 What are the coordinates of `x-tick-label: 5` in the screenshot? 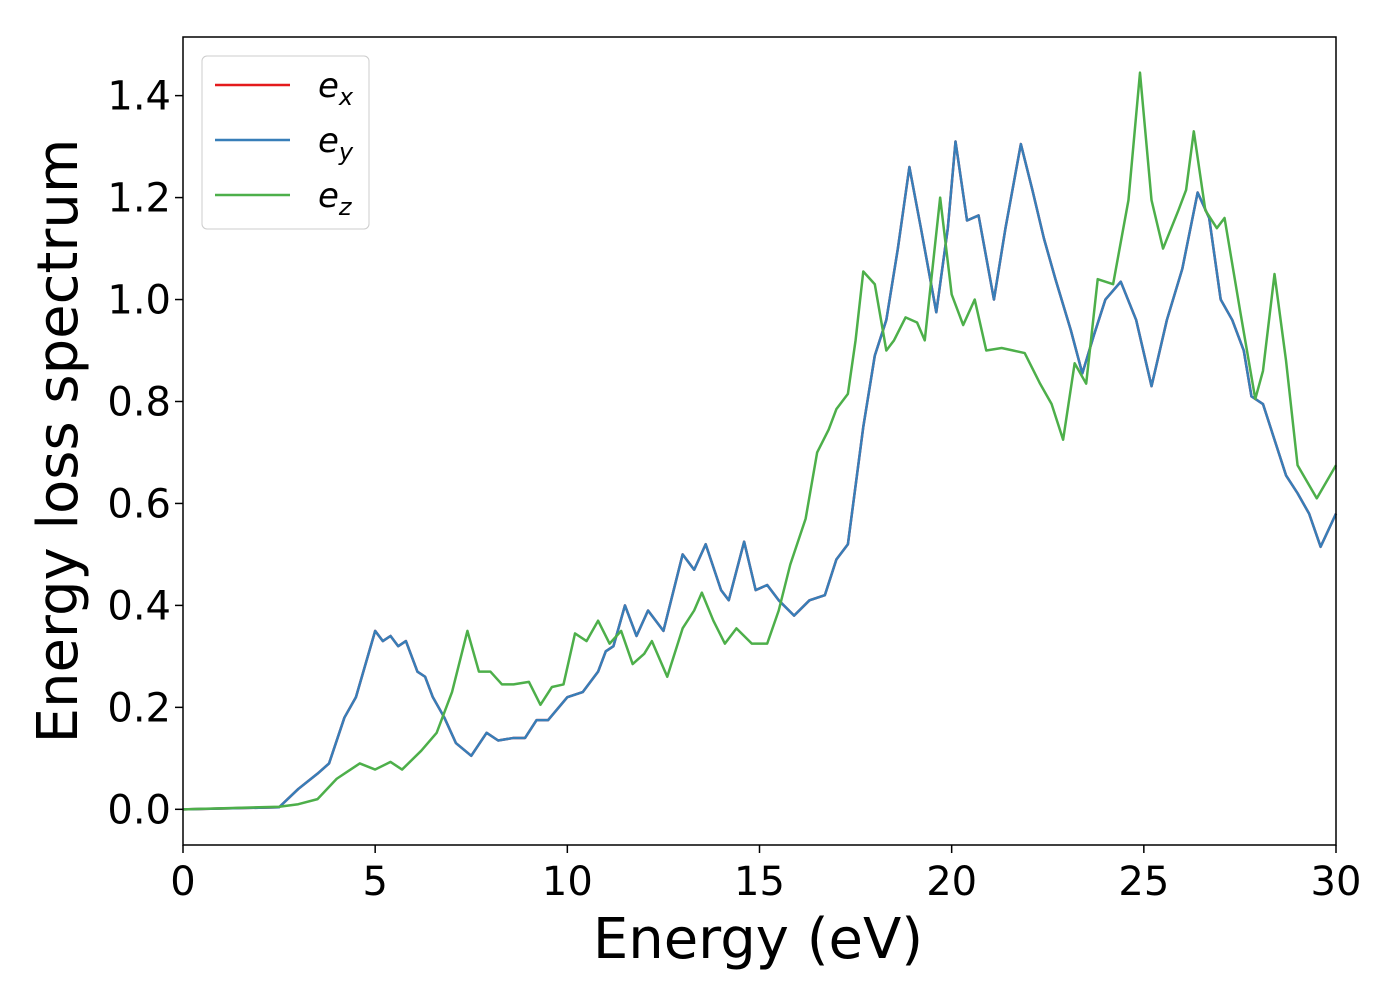 It's located at (374, 882).